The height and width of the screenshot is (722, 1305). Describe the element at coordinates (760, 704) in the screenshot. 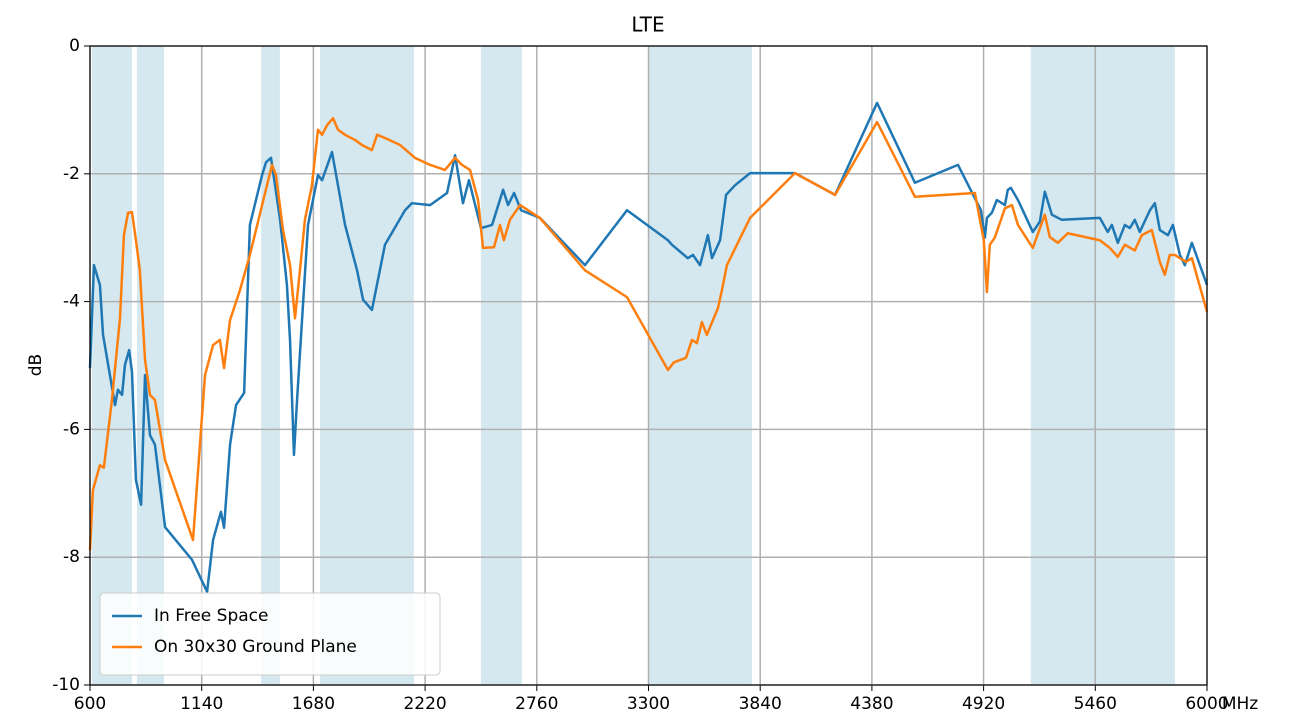

I see `x-tick-label: 3840` at that location.